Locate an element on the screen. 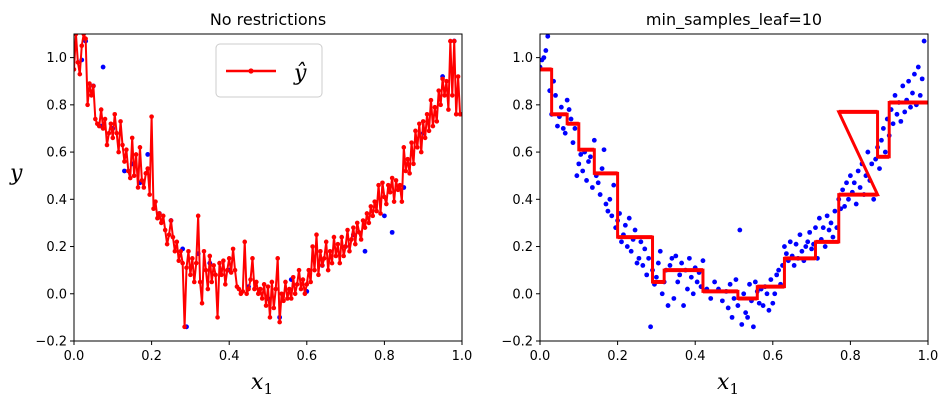 The image size is (950, 405). left-x-axis-label-main: x is located at coordinates (257, 382).